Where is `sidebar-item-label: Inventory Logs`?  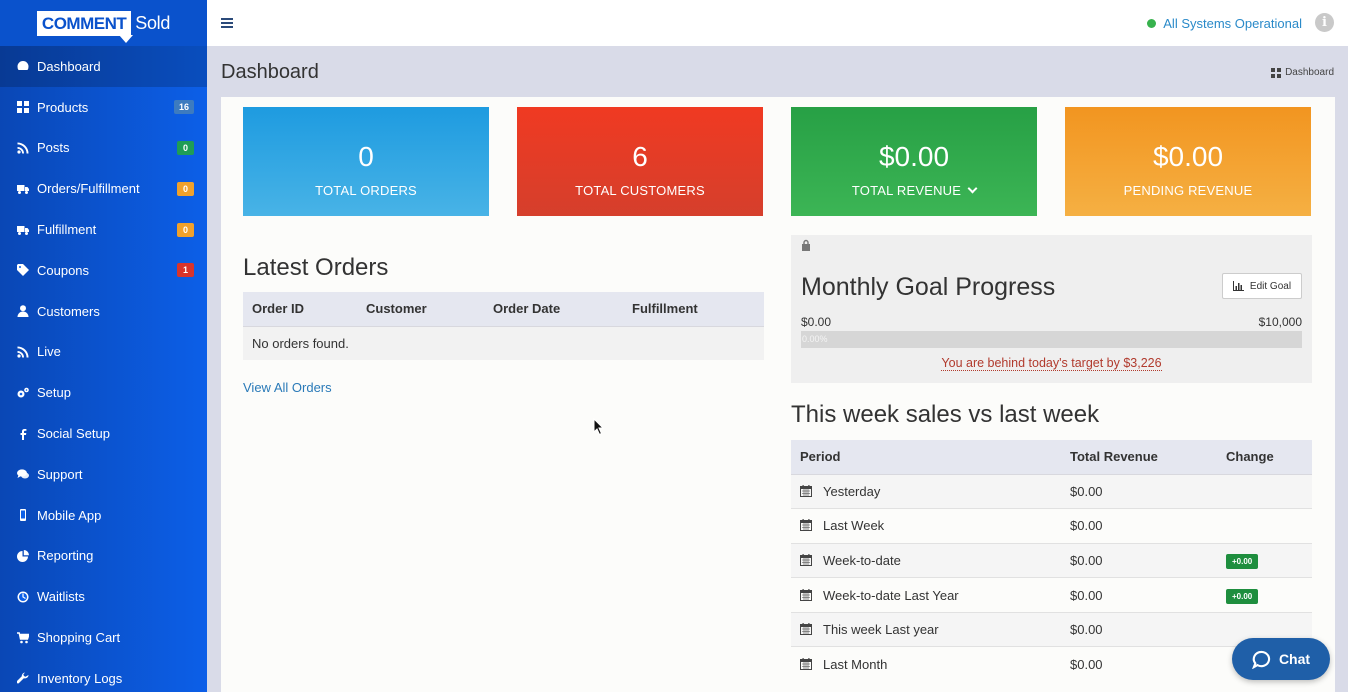
sidebar-item-label: Inventory Logs is located at coordinates (80, 678).